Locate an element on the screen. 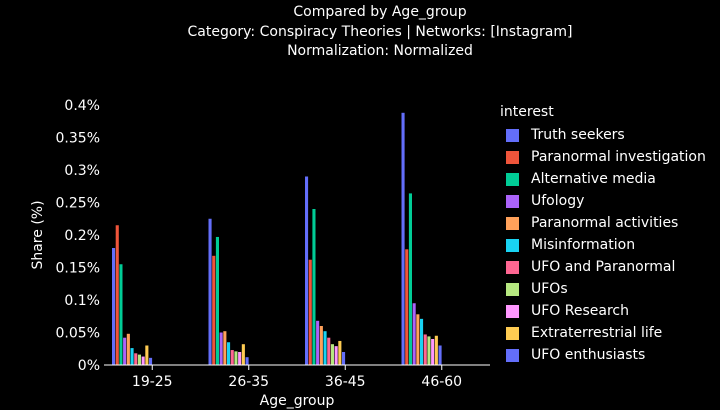 The width and height of the screenshot is (720, 410). legend-label: Paranormal activities is located at coordinates (605, 223).